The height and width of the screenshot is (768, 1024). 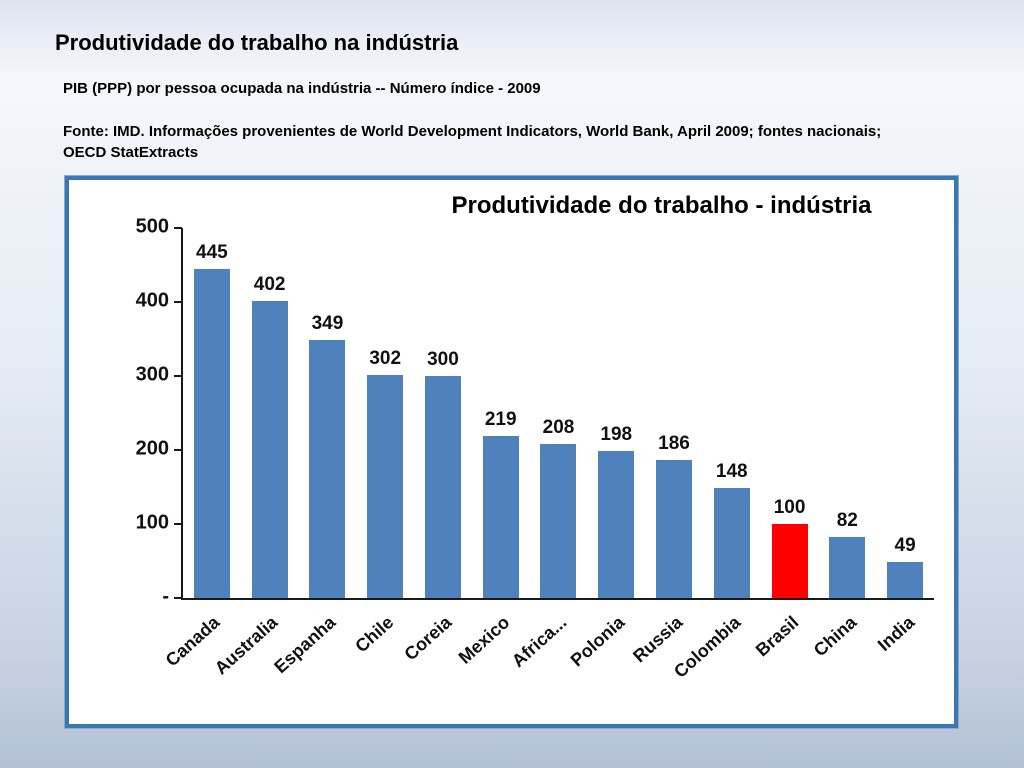 What do you see at coordinates (558, 428) in the screenshot?
I see `bar-value-label: 208` at bounding box center [558, 428].